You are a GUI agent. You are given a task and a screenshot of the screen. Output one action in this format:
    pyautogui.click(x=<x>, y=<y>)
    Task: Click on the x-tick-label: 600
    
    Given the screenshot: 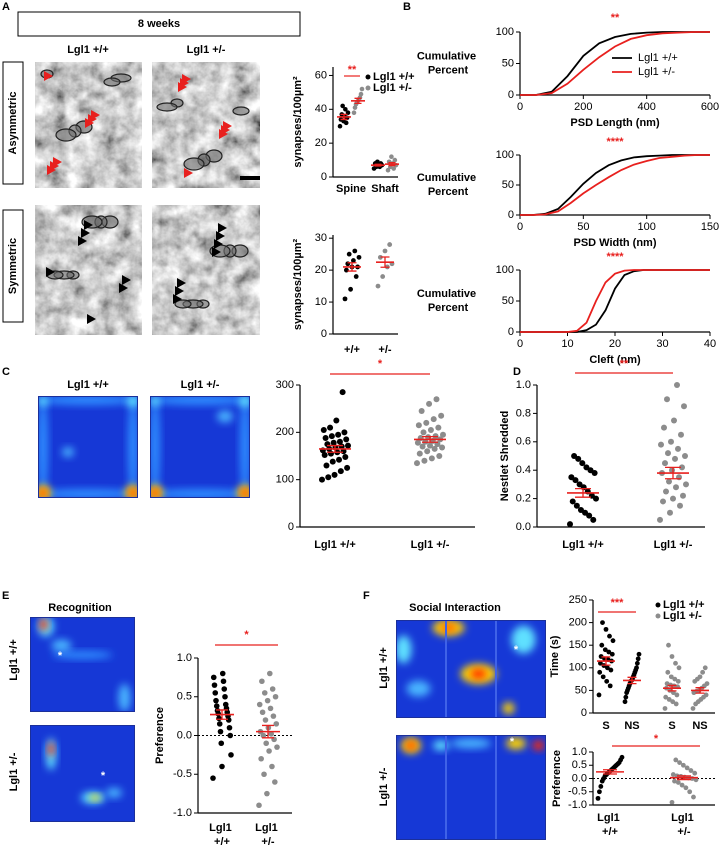 What is the action you would take?
    pyautogui.click(x=710, y=107)
    